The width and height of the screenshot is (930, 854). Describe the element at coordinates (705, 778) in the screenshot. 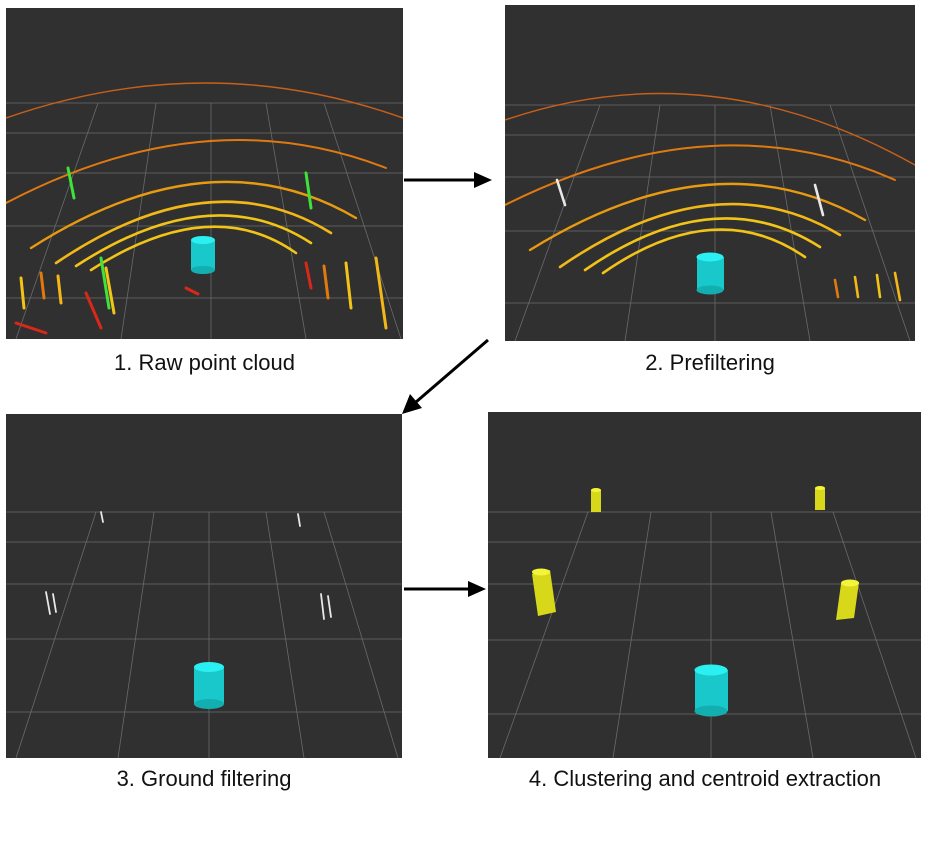

I see `caption-clustering: 4. Clustering and centroid extraction` at that location.